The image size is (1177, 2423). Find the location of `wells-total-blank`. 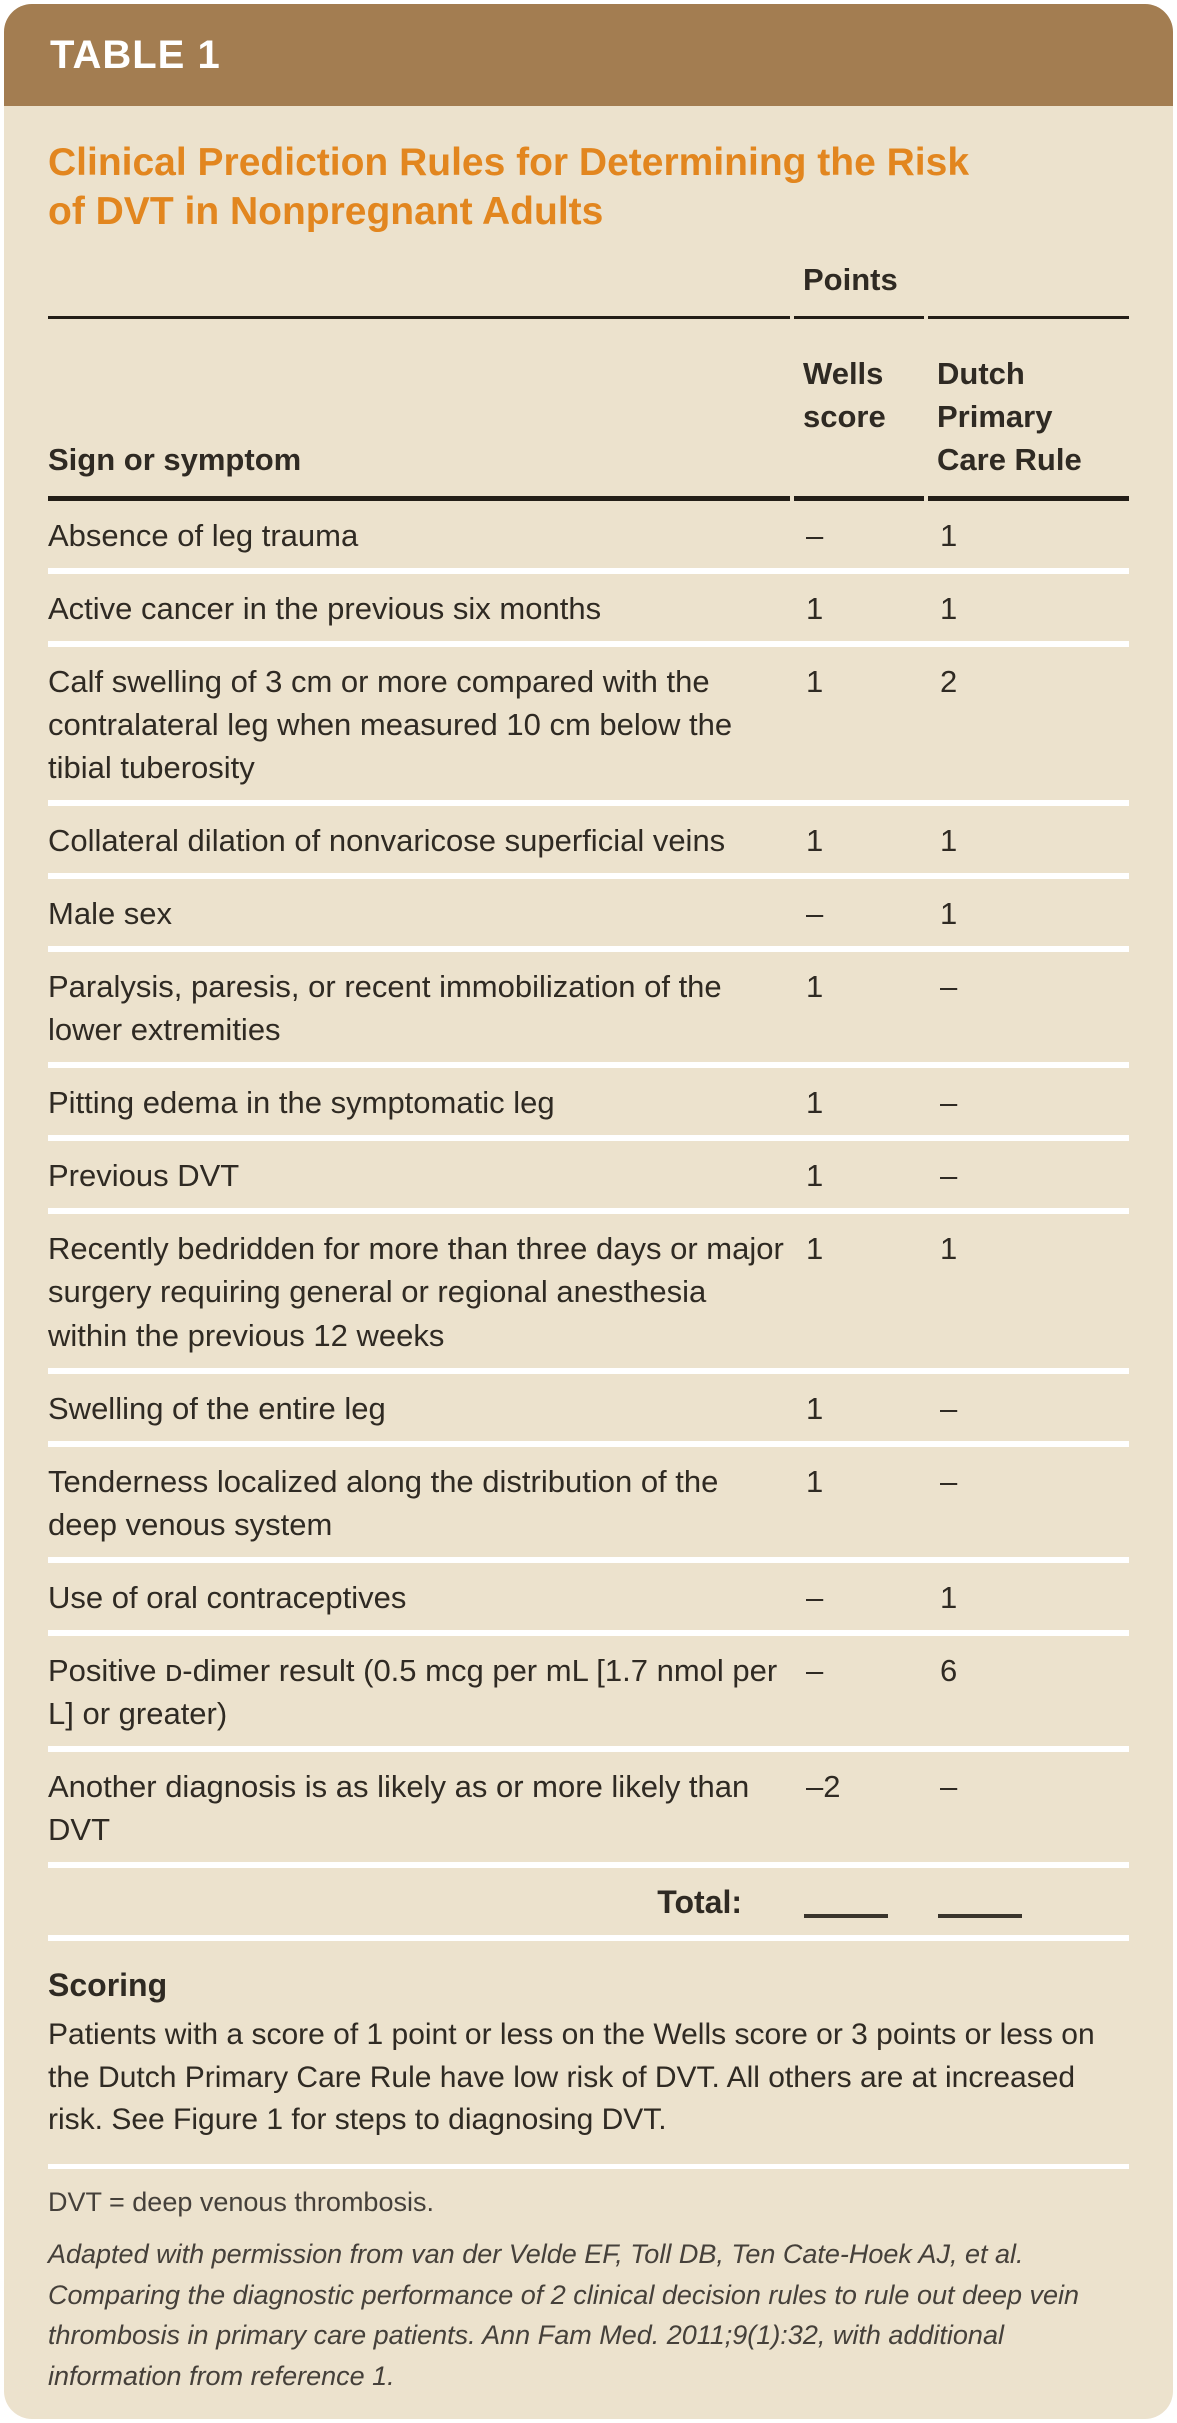

wells-total-blank is located at coordinates (846, 1899).